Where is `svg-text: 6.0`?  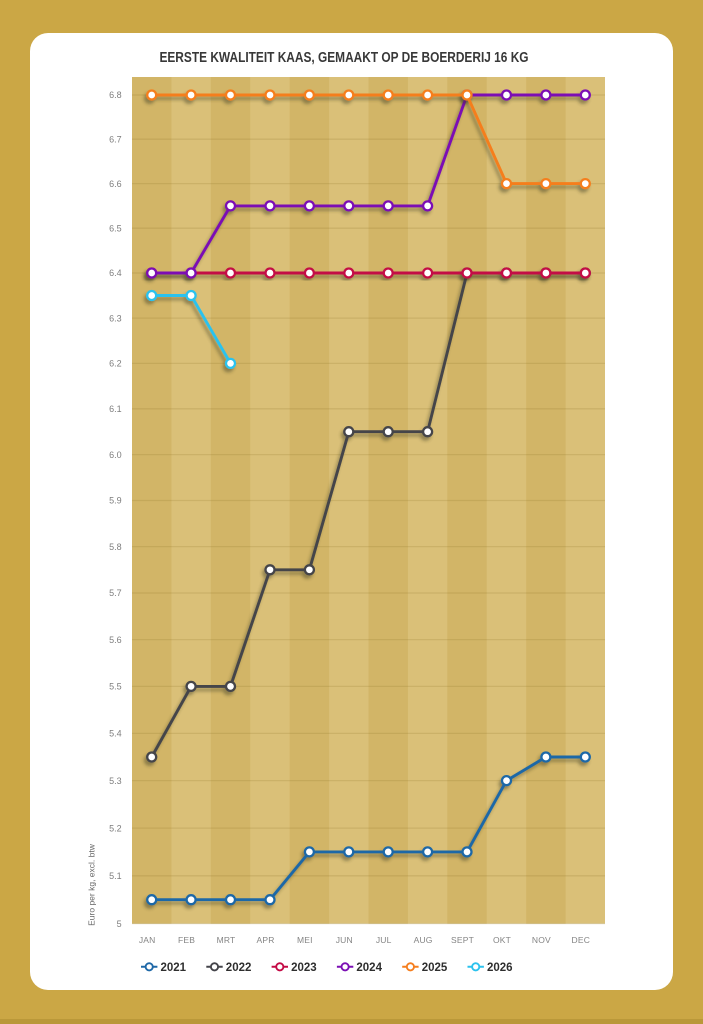 svg-text: 6.0 is located at coordinates (115, 455).